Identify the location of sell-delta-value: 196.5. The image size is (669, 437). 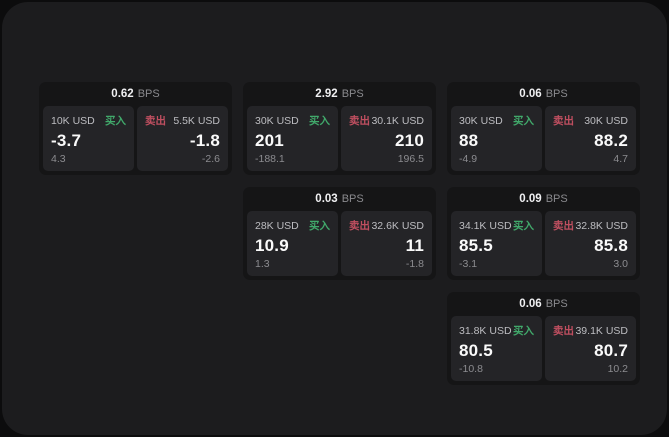
(410, 159).